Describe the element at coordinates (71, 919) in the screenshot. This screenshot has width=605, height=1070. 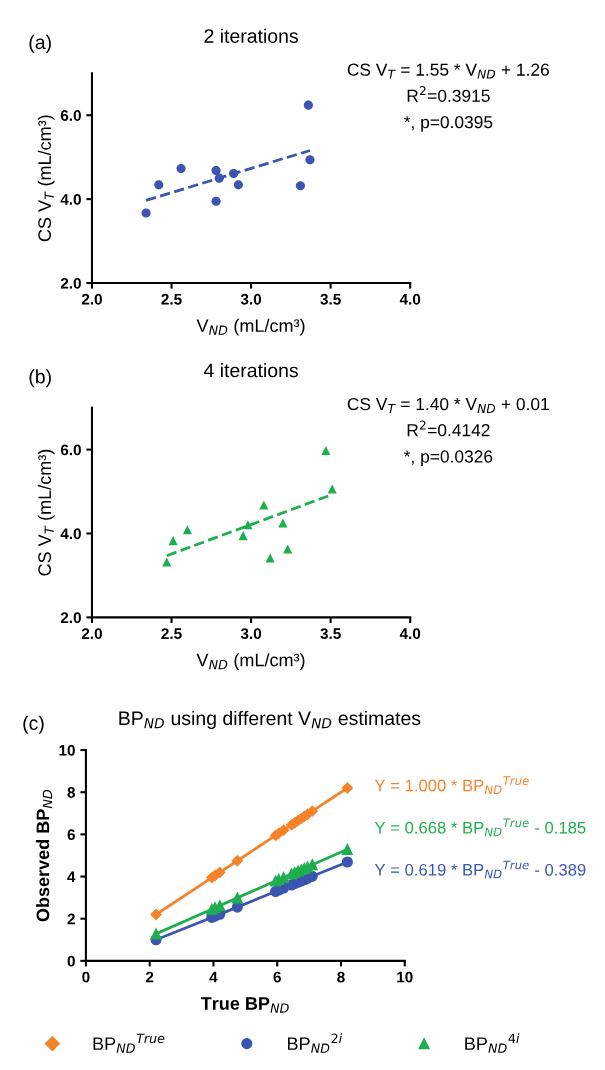
I see `y-tick-label: 2` at that location.